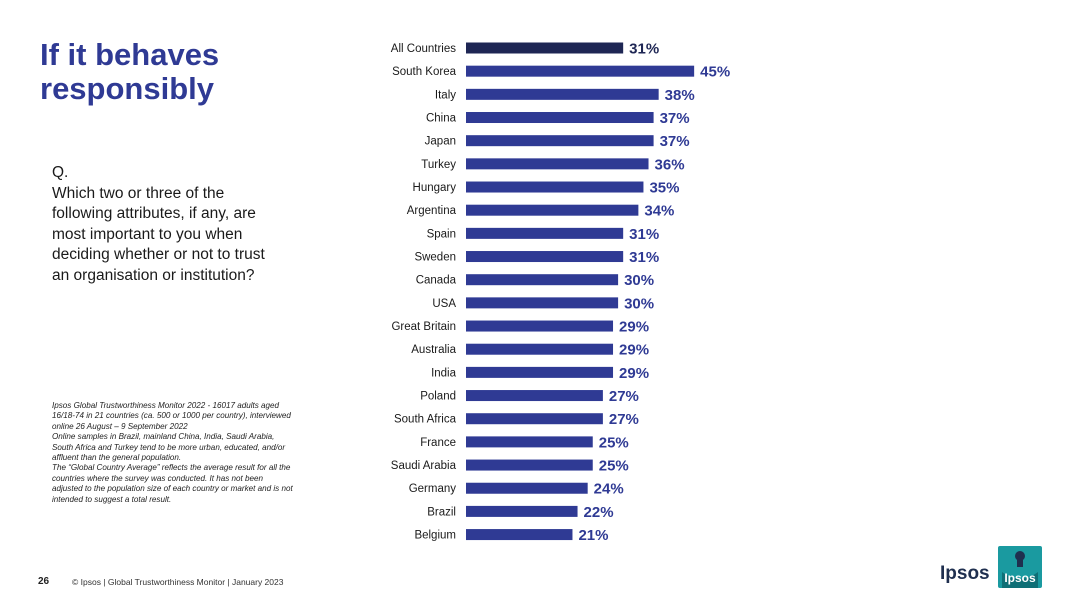 Image resolution: width=1080 pixels, height=607 pixels. I want to click on category-label: Argentina, so click(432, 211).